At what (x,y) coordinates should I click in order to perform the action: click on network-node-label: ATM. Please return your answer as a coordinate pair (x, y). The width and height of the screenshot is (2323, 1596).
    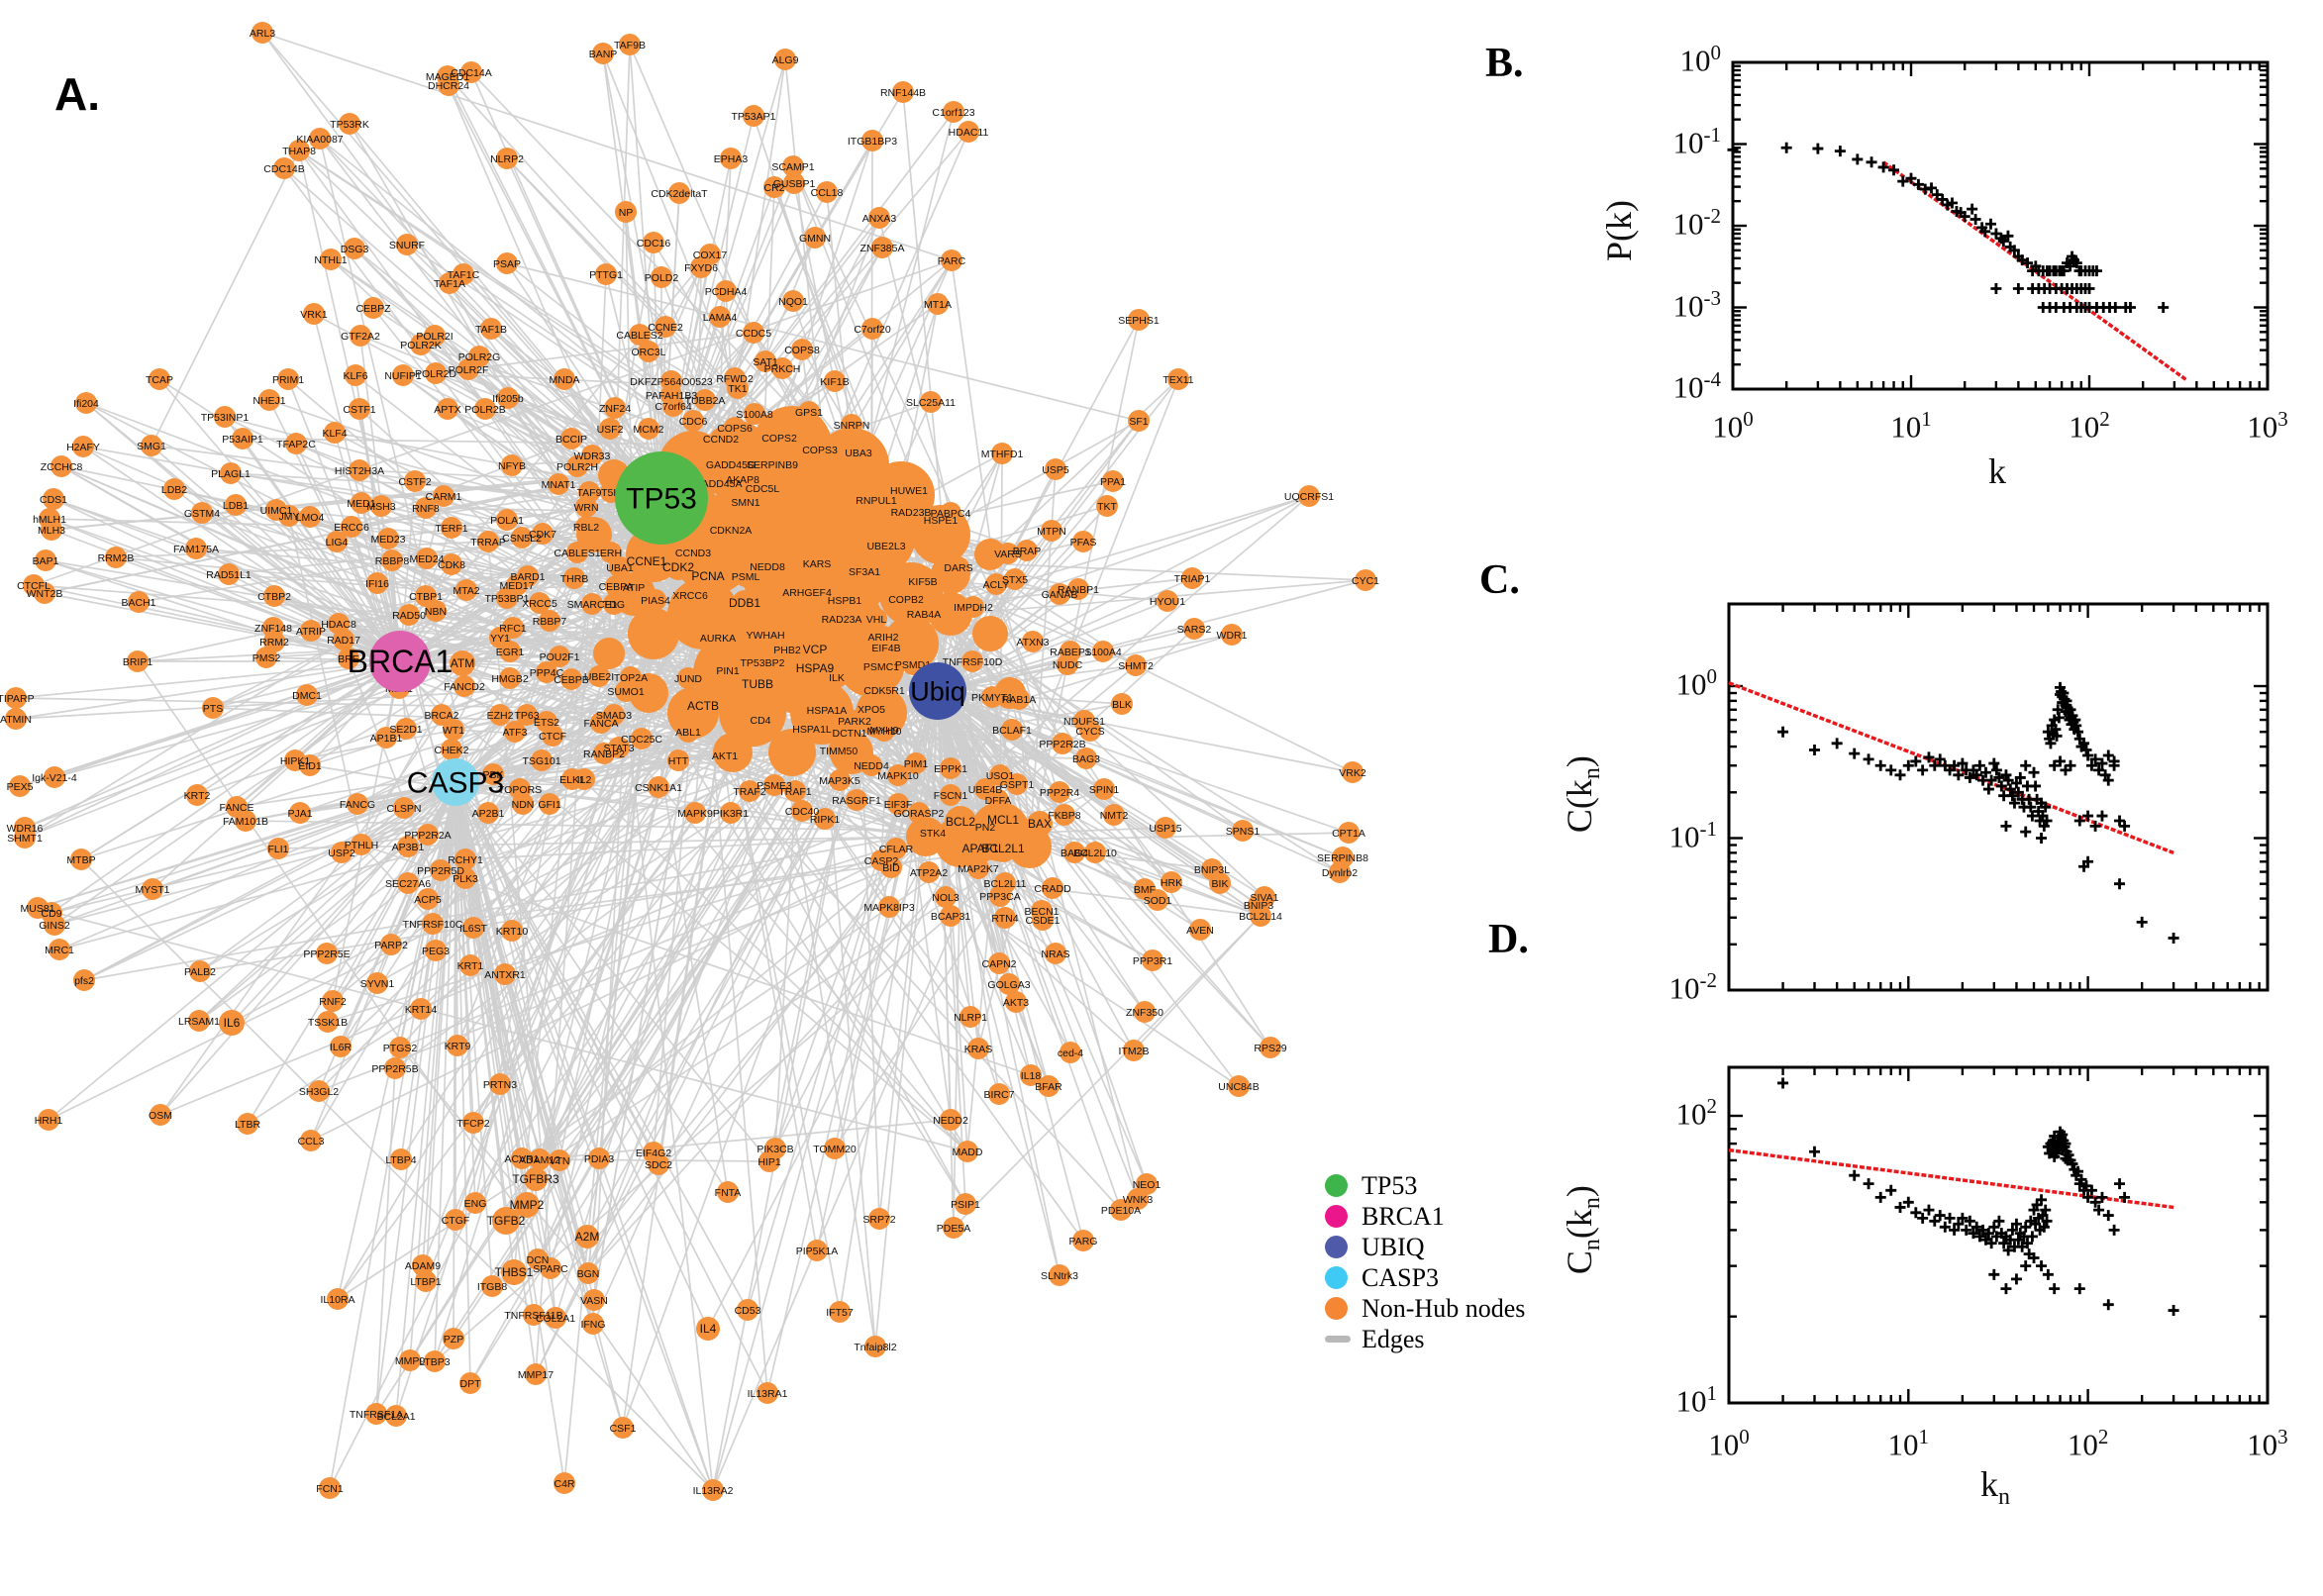
    Looking at the image, I should click on (463, 663).